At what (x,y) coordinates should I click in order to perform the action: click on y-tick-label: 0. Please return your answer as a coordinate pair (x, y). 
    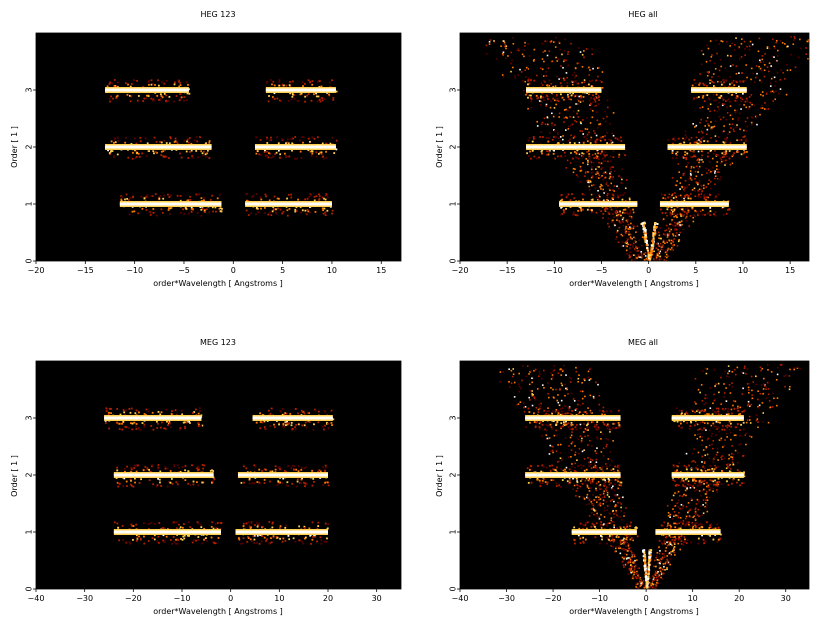
    Looking at the image, I should click on (453, 260).